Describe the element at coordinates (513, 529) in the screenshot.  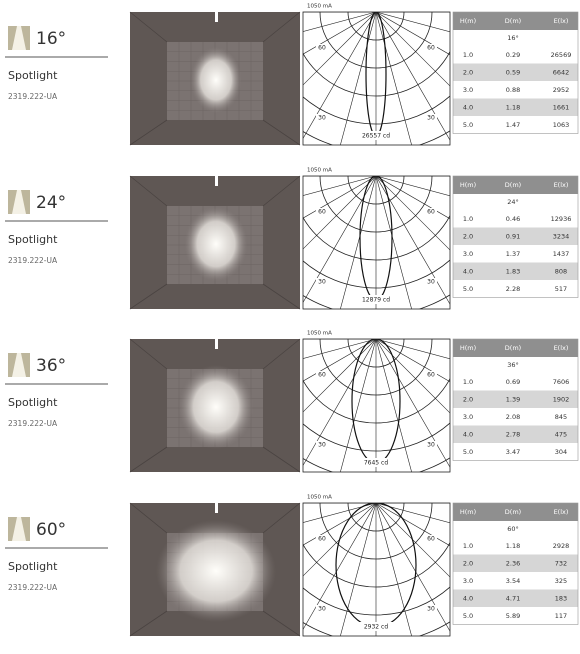
I see `table-beam: 60°` at that location.